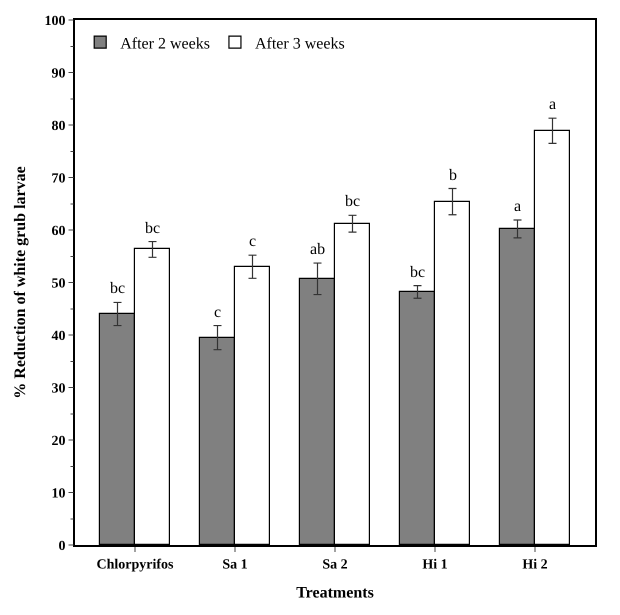  Describe the element at coordinates (58, 336) in the screenshot. I see `y-tick-label: 40` at that location.